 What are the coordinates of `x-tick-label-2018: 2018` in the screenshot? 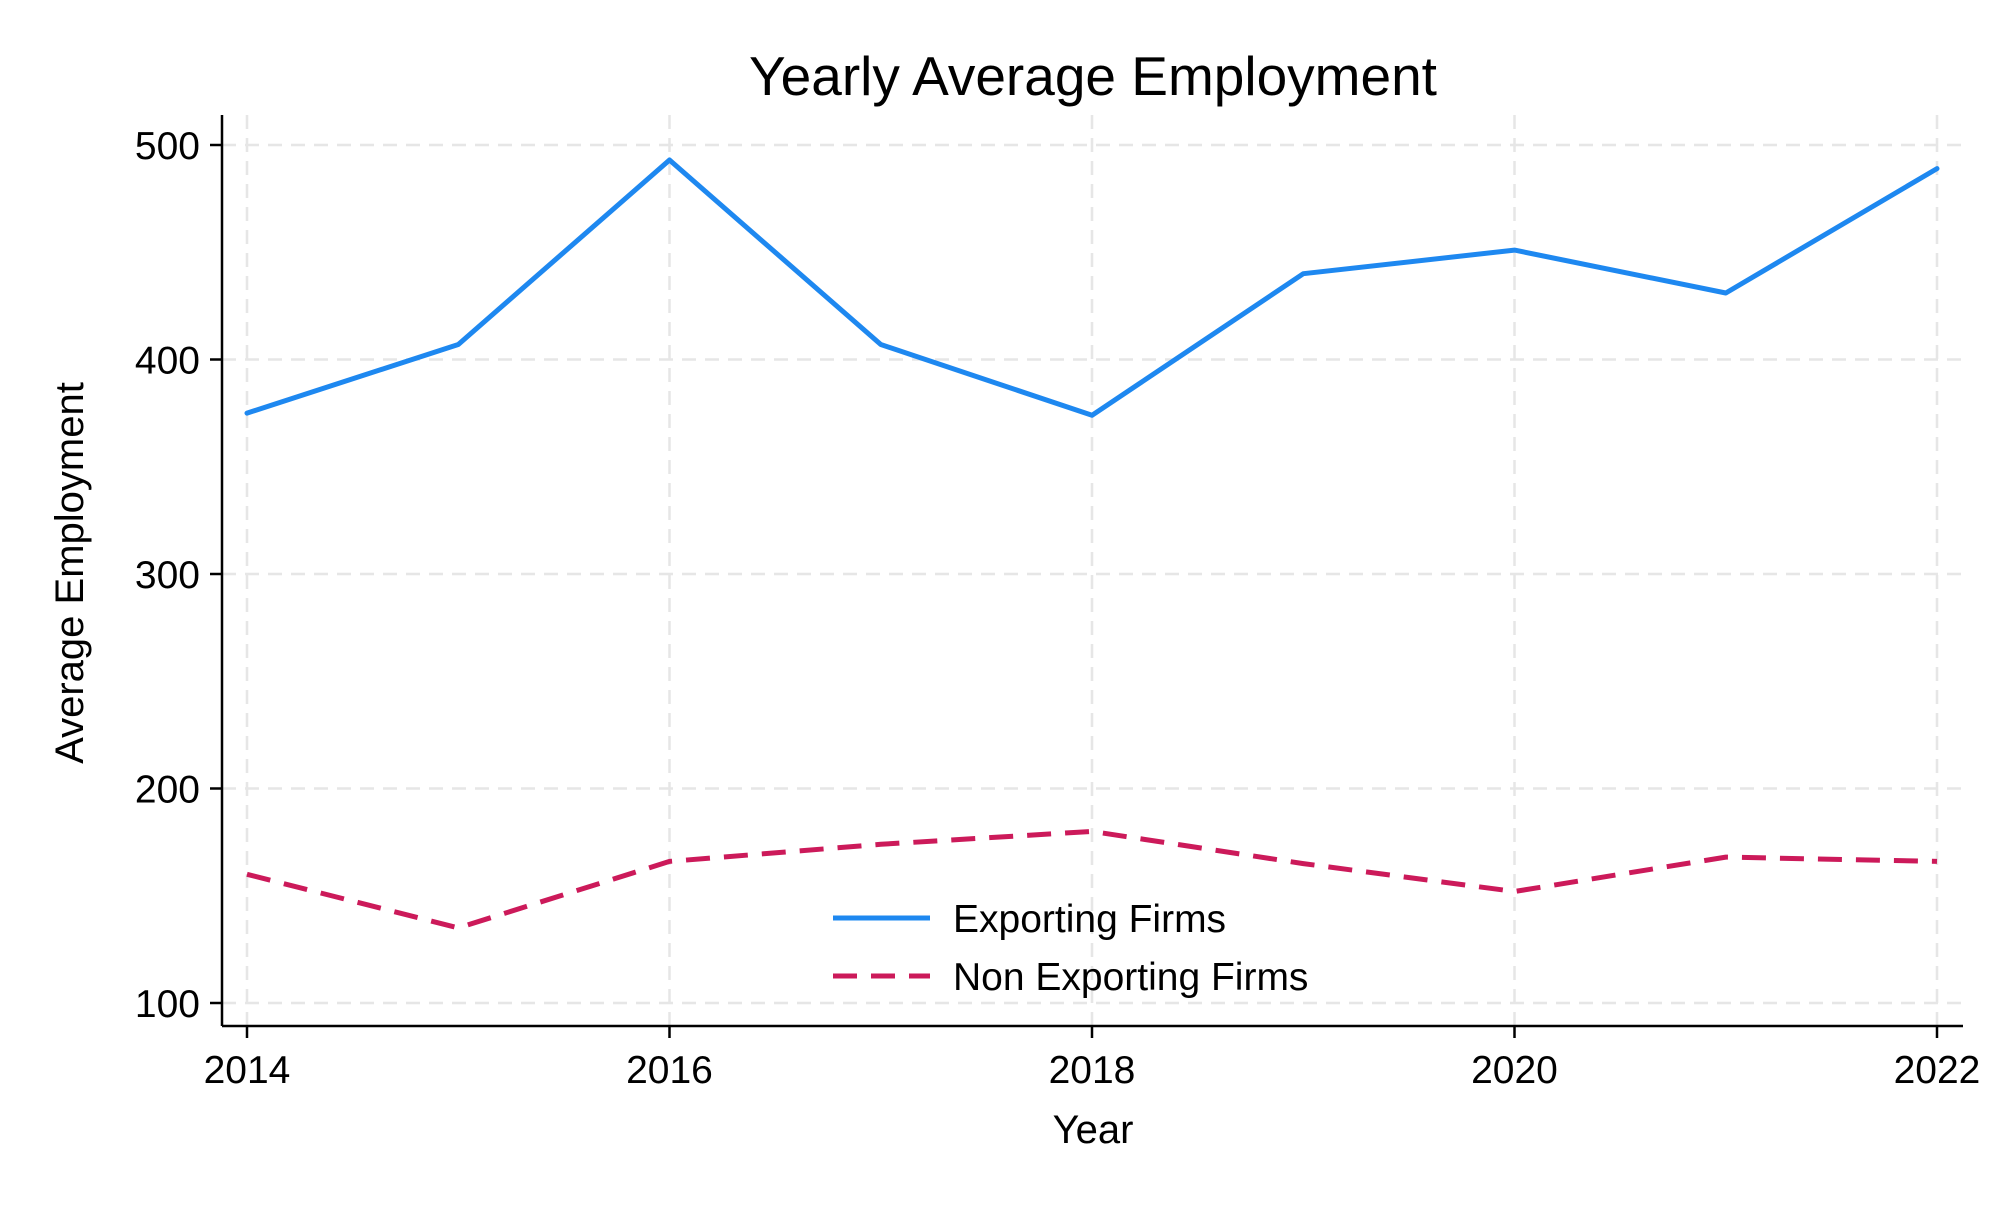 It's located at (1092, 1070).